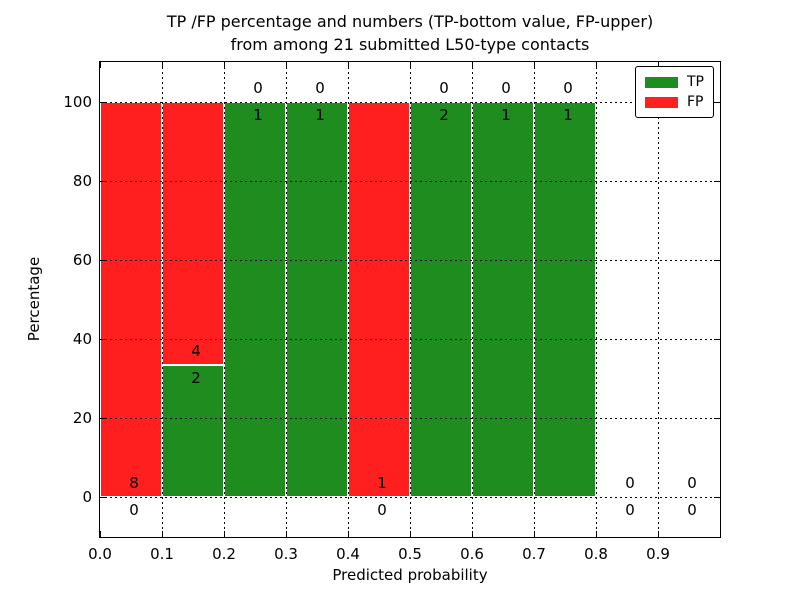 Image resolution: width=800 pixels, height=600 pixels. I want to click on tp-count-label-0.3: 1, so click(320, 114).